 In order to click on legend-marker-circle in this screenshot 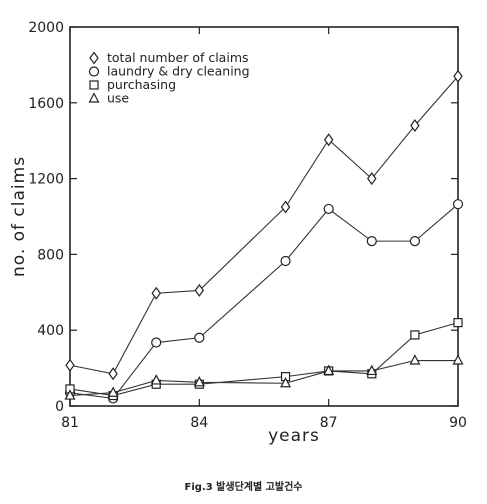, I will do `click(94, 71)`.